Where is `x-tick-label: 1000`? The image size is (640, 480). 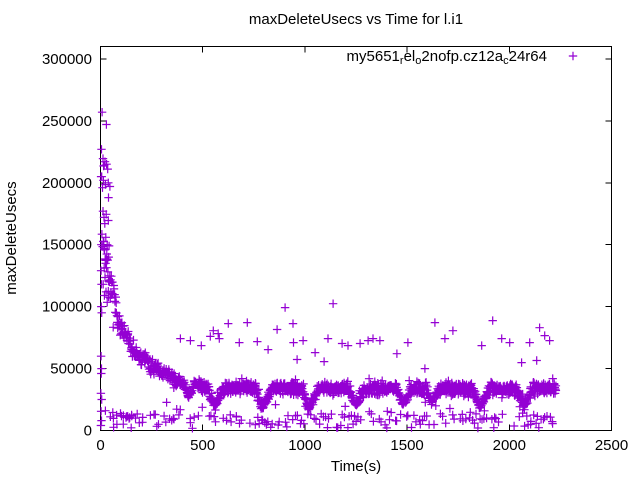
x-tick-label: 1000 is located at coordinates (304, 445).